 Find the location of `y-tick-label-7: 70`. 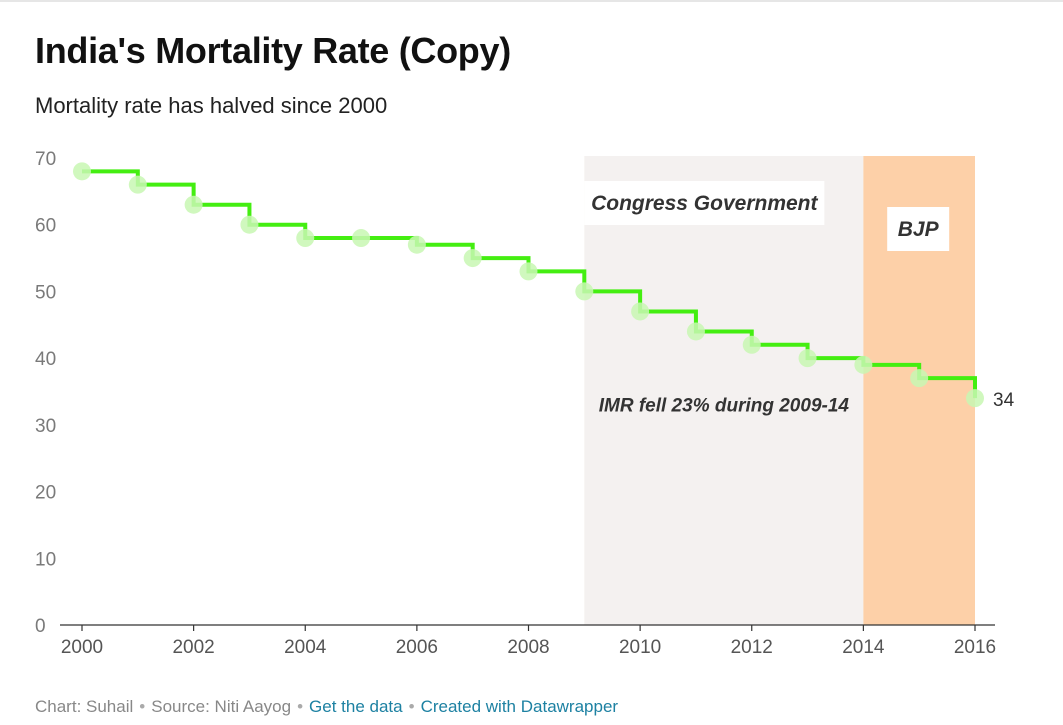

y-tick-label-7: 70 is located at coordinates (45, 159).